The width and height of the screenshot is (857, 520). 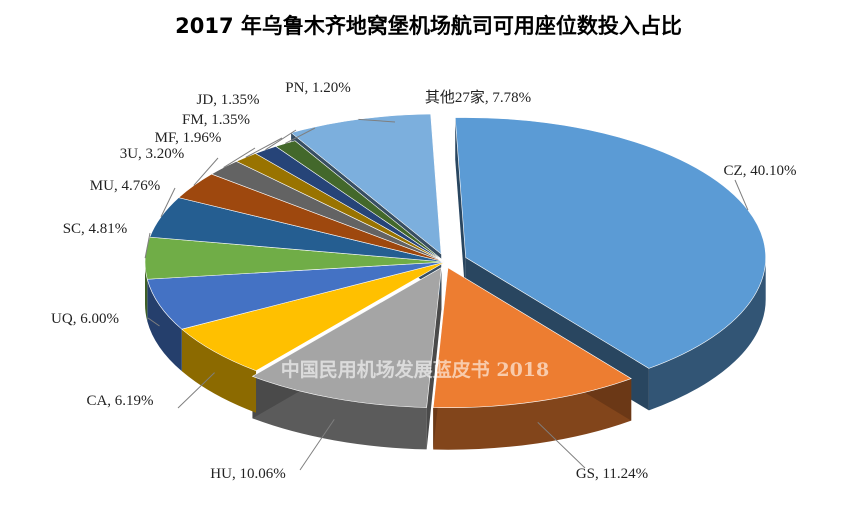 I want to click on slice-side-UQ, so click(x=164, y=325).